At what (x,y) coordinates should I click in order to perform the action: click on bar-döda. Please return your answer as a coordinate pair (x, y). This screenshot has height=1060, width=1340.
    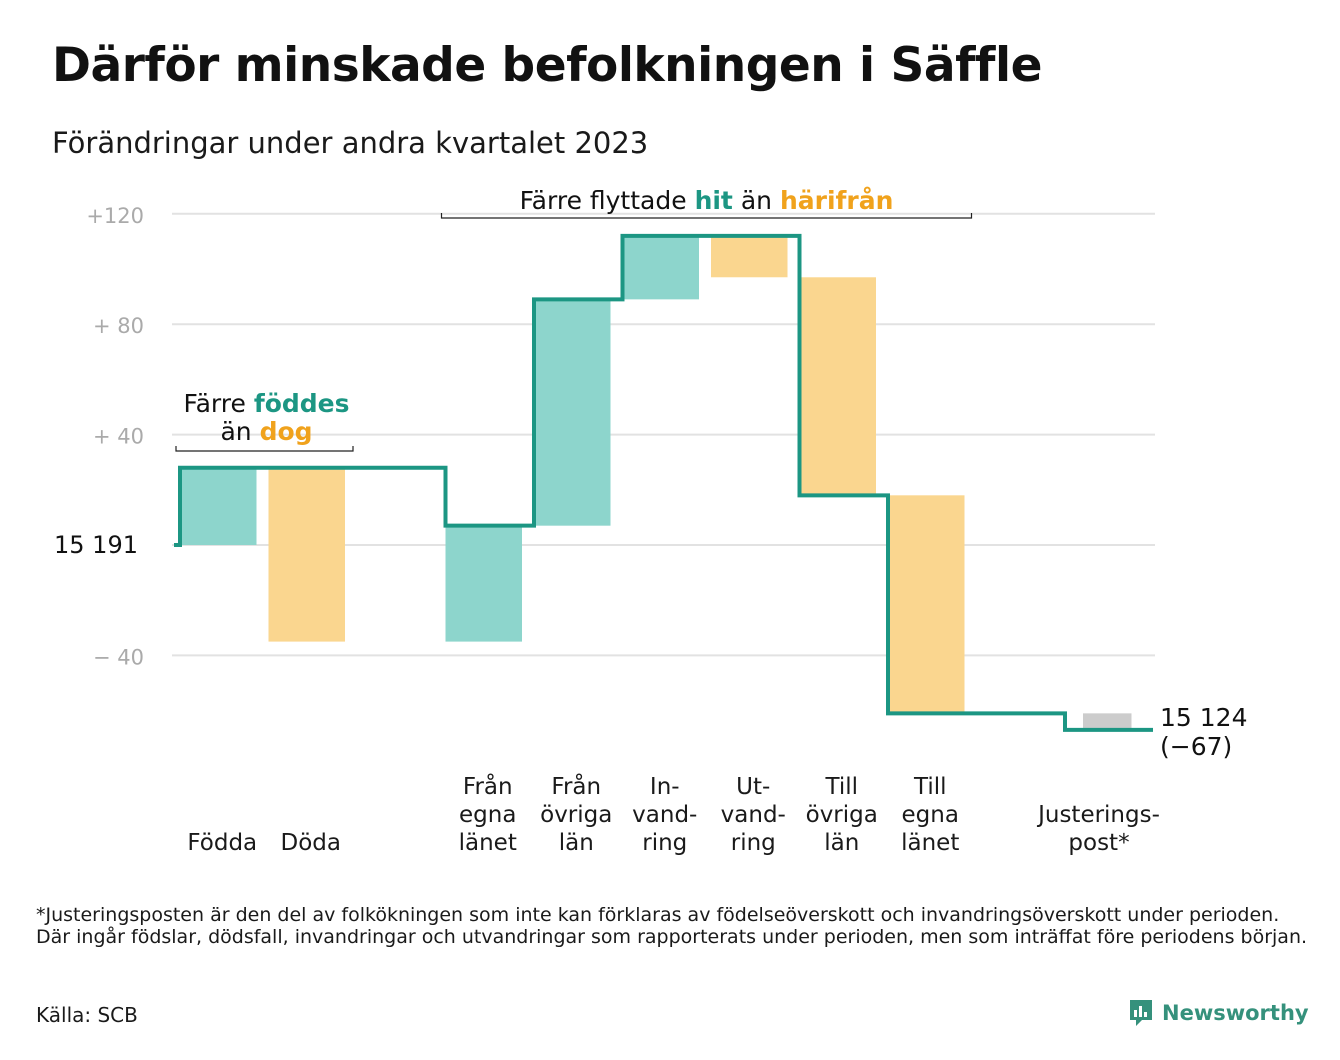
    Looking at the image, I should click on (306, 554).